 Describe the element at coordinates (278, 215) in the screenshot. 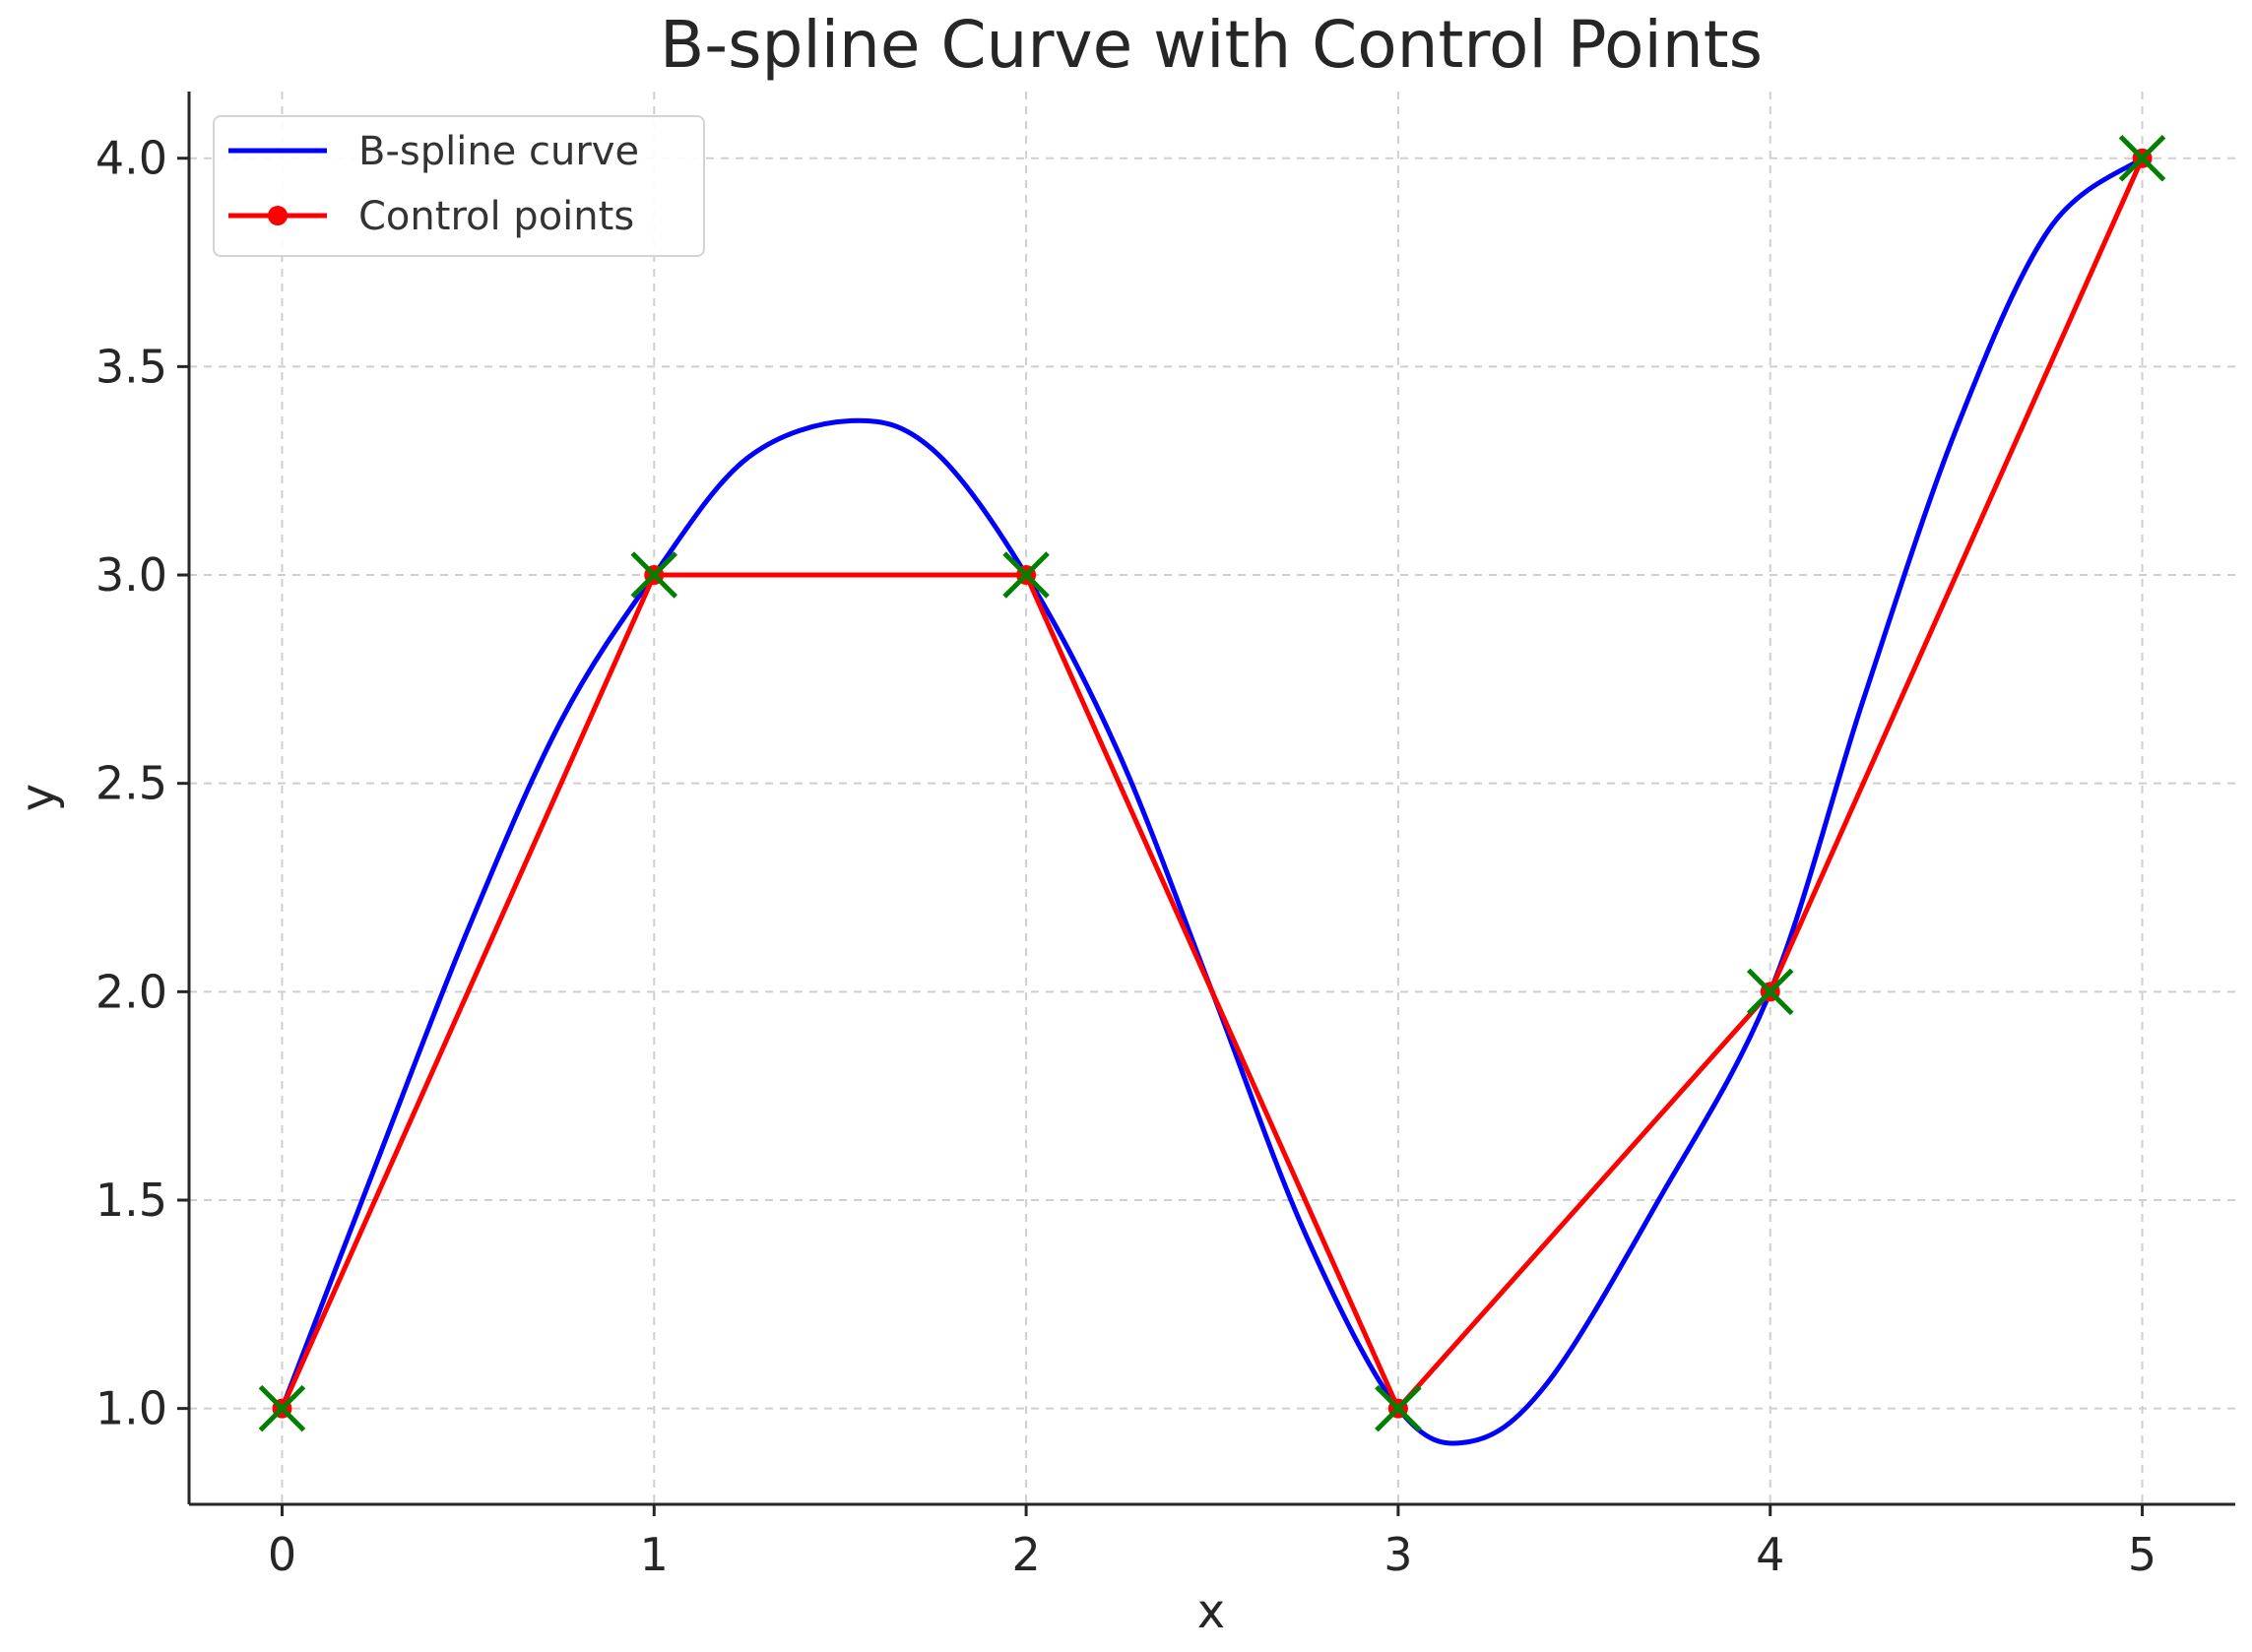

I see `legend-marker-control-points` at that location.